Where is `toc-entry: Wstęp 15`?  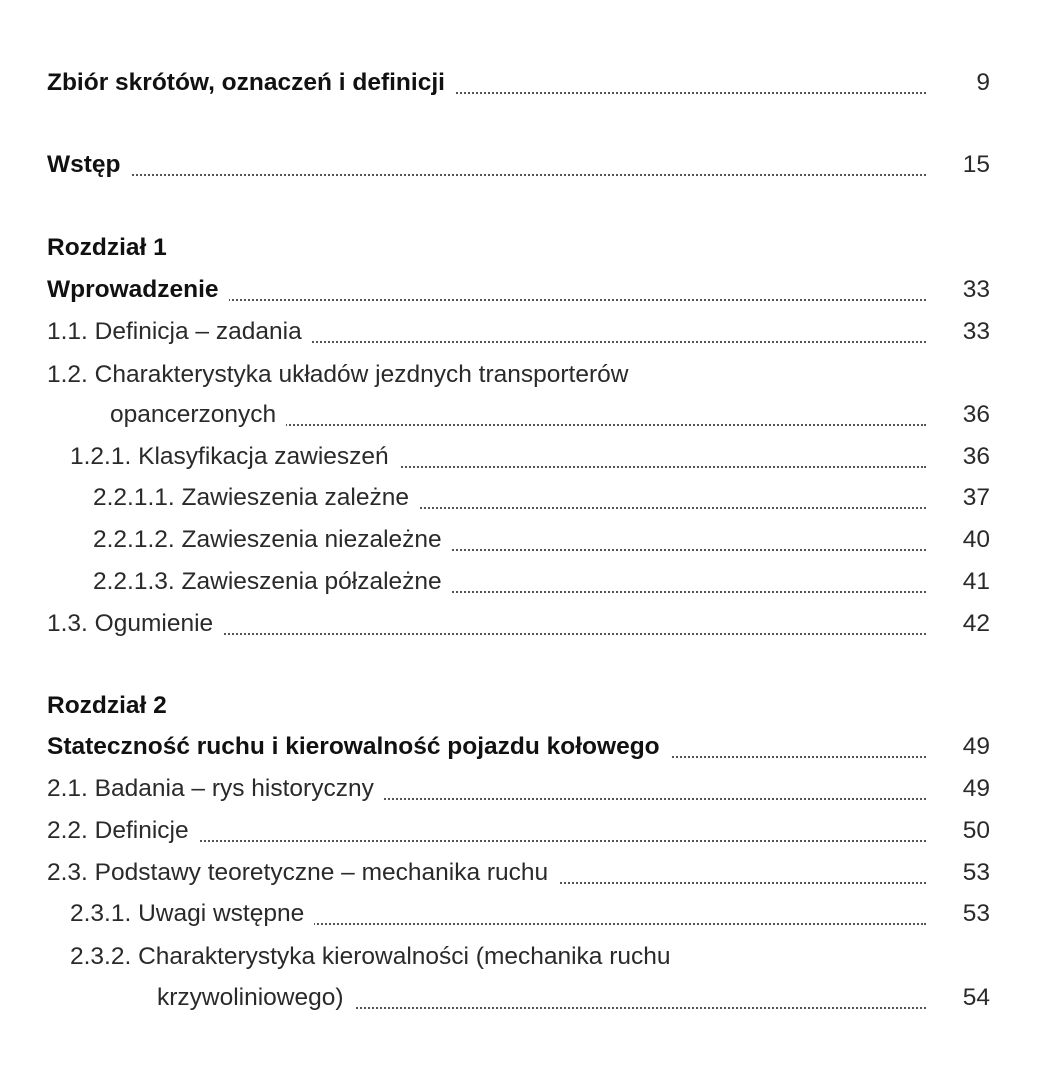
toc-entry: Wstęp 15 is located at coordinates (527, 165).